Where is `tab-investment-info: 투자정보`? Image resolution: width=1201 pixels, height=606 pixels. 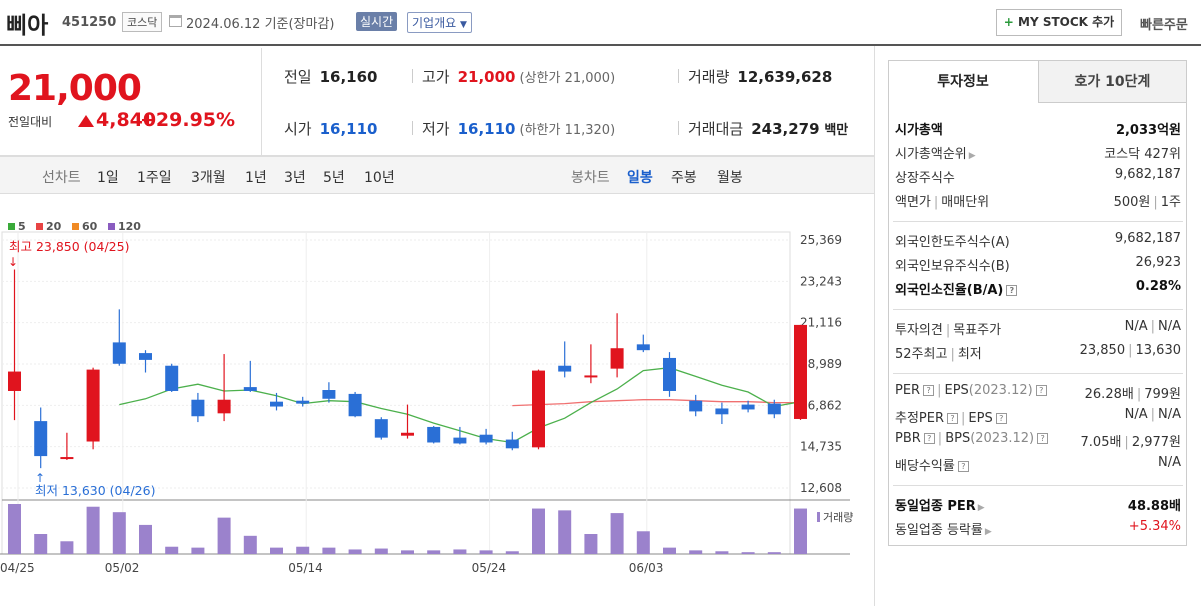 tab-investment-info: 투자정보 is located at coordinates (963, 82).